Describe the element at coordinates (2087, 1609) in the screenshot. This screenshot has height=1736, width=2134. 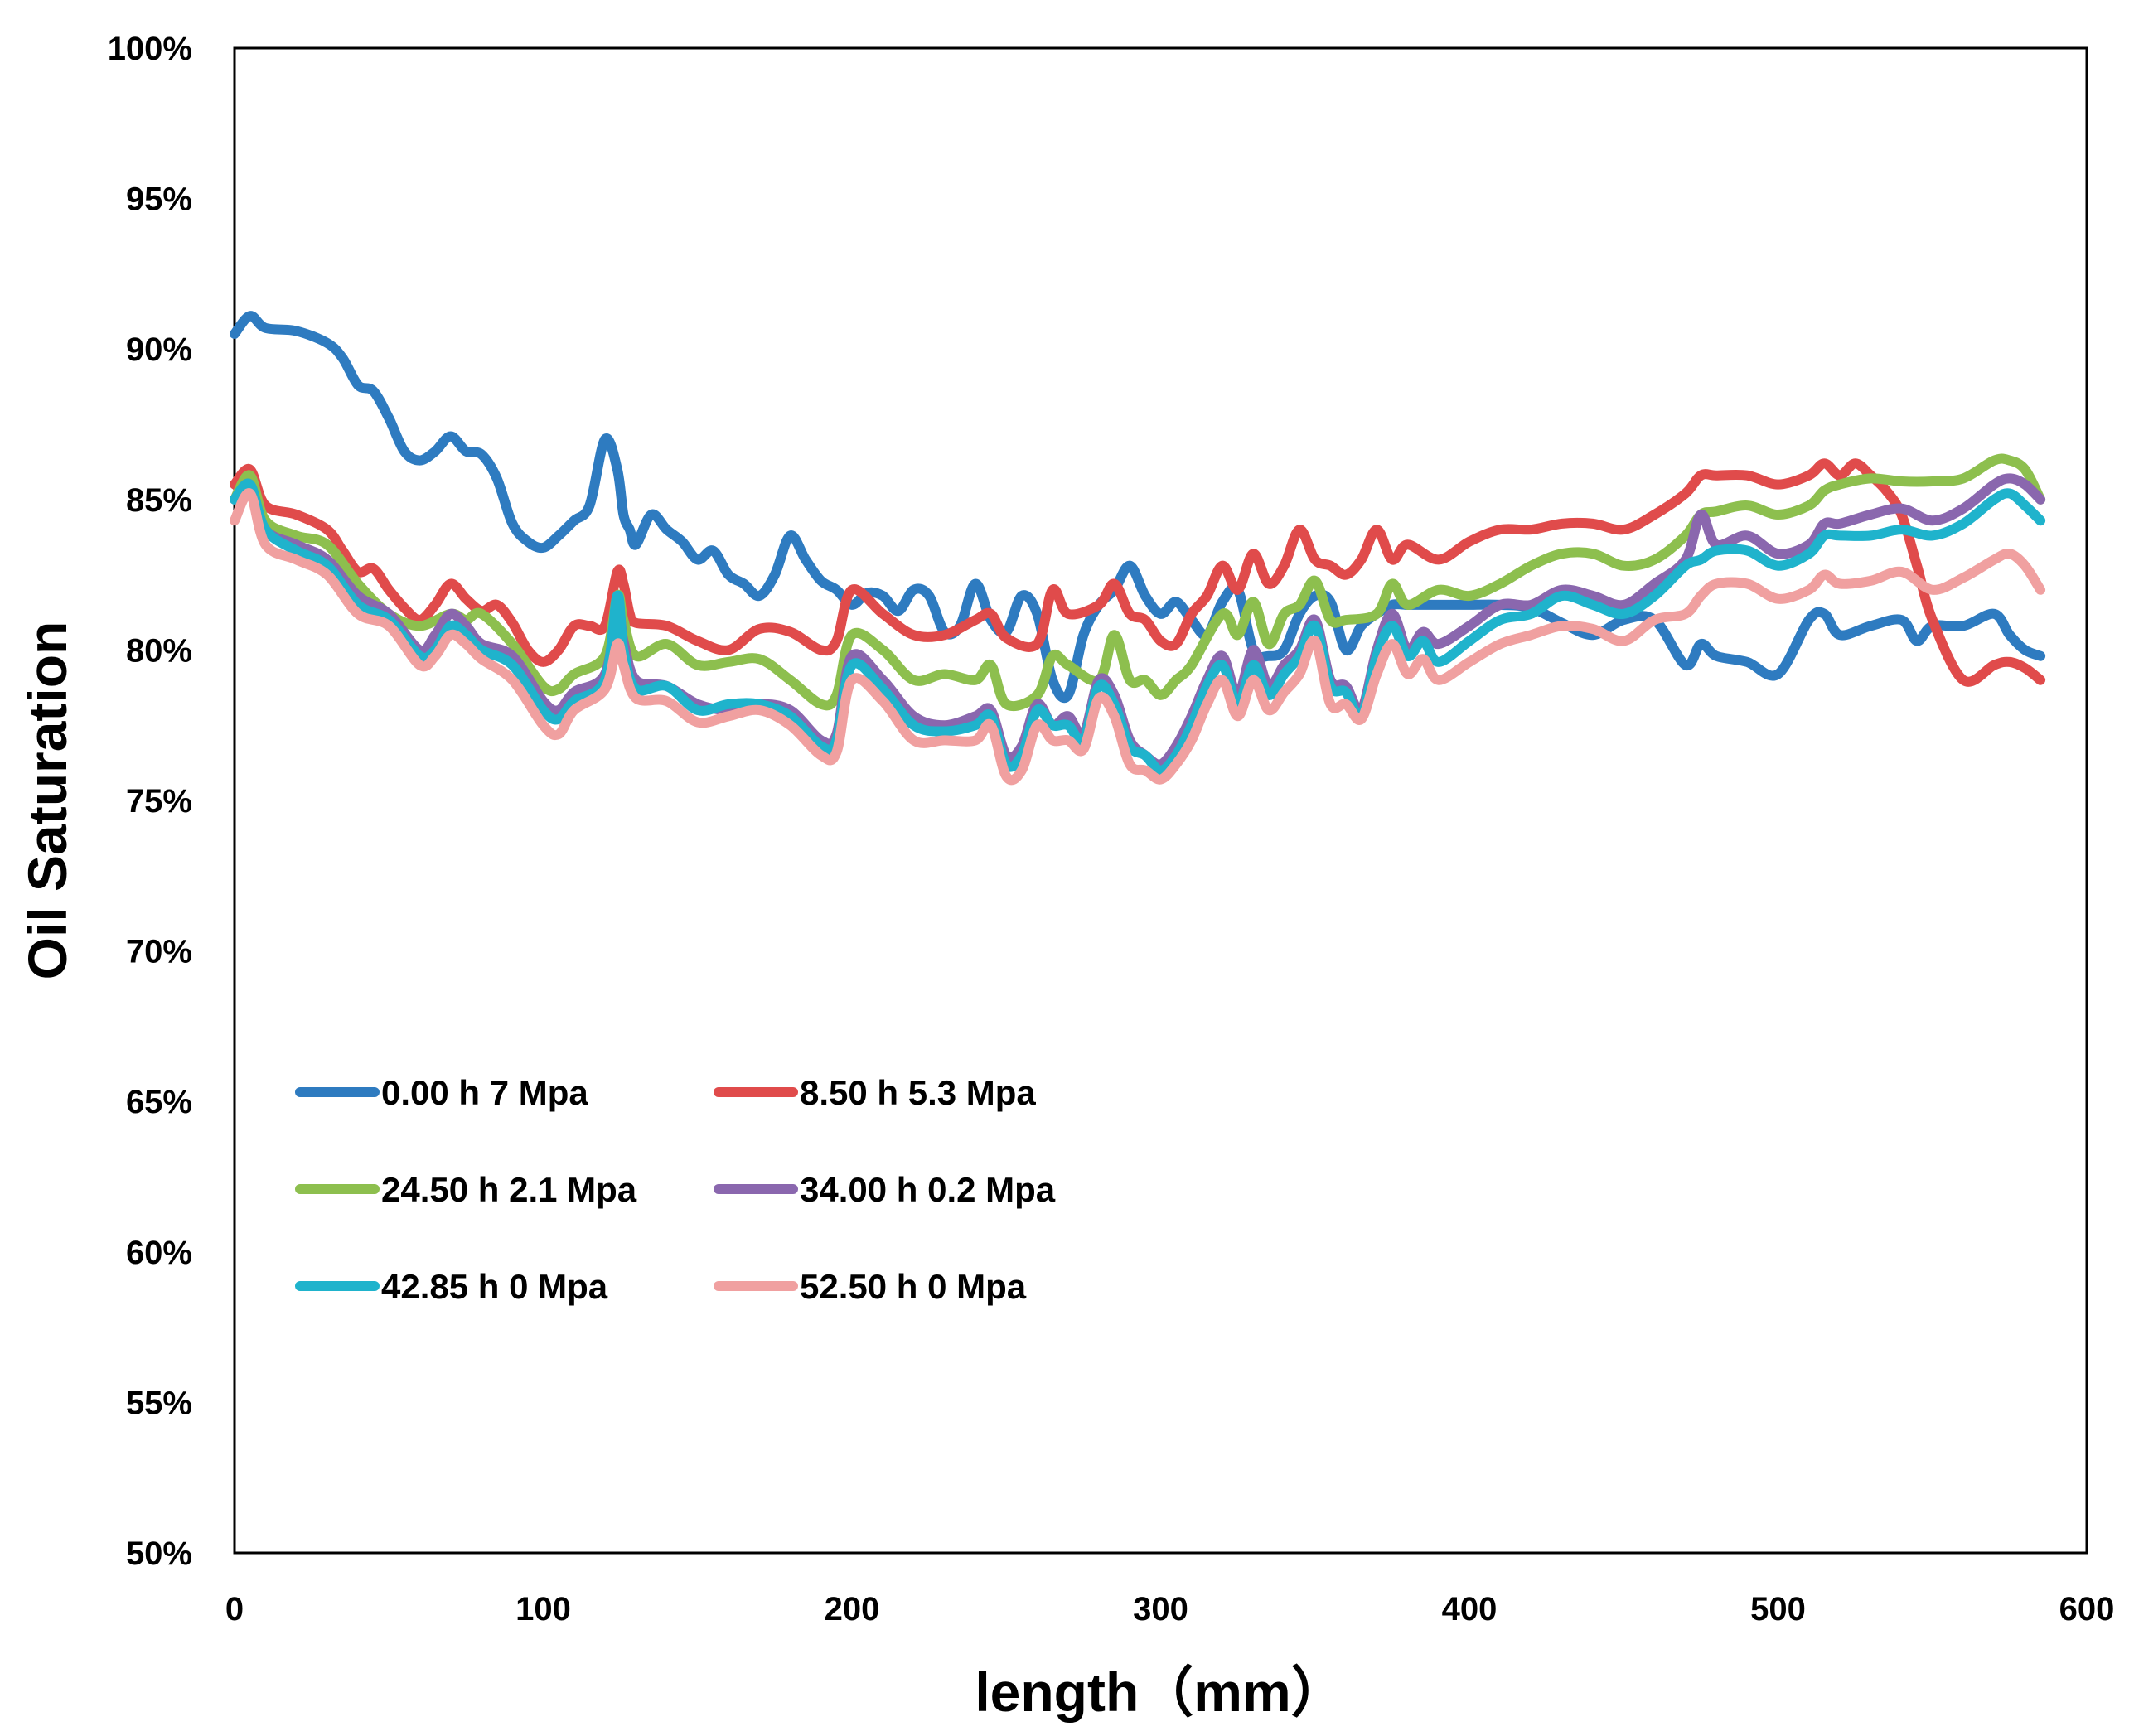
I see `x-tick-label: 600` at that location.